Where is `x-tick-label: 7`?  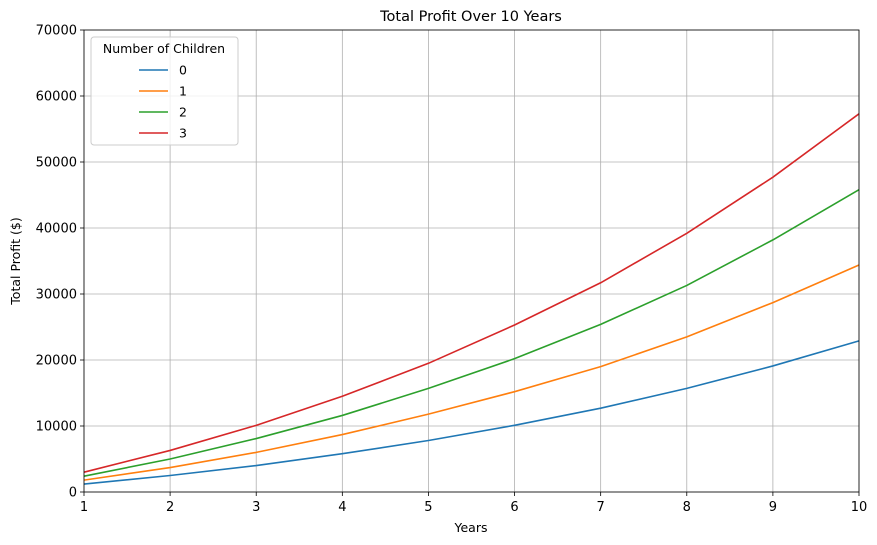
x-tick-label: 7 is located at coordinates (601, 507).